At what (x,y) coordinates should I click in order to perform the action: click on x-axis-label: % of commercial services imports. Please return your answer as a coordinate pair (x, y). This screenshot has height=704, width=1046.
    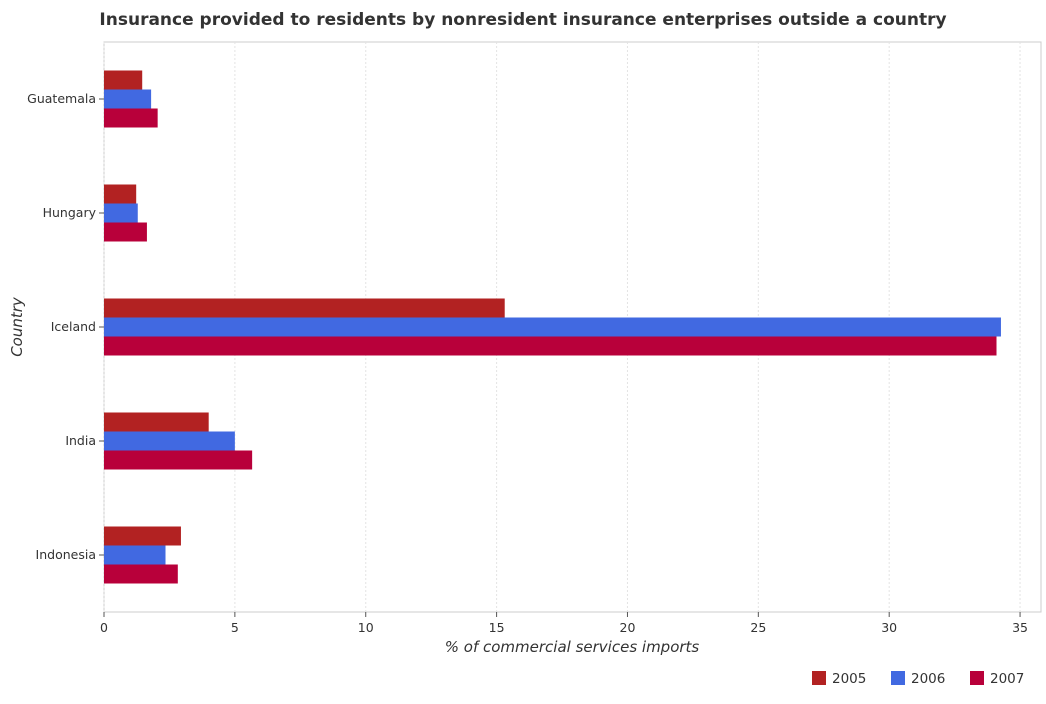
    Looking at the image, I should click on (572, 647).